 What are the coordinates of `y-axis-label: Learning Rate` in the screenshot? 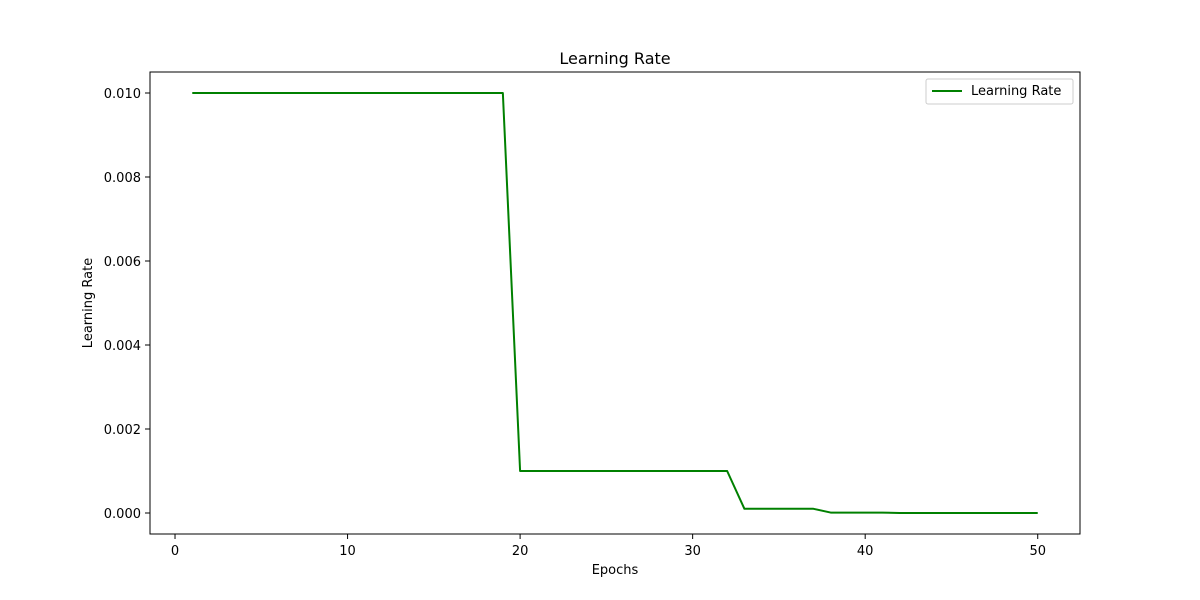 It's located at (88, 303).